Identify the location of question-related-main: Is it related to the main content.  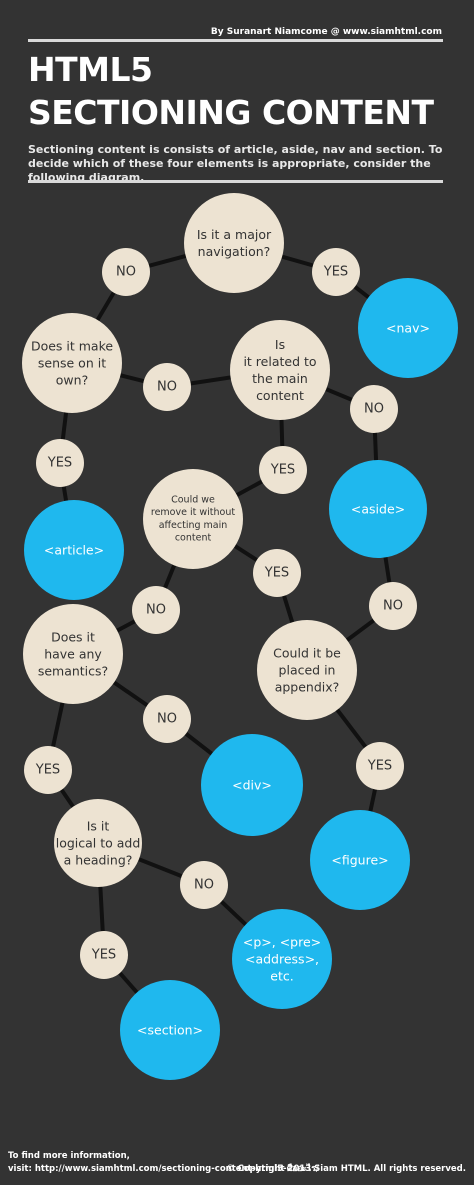
(280, 370).